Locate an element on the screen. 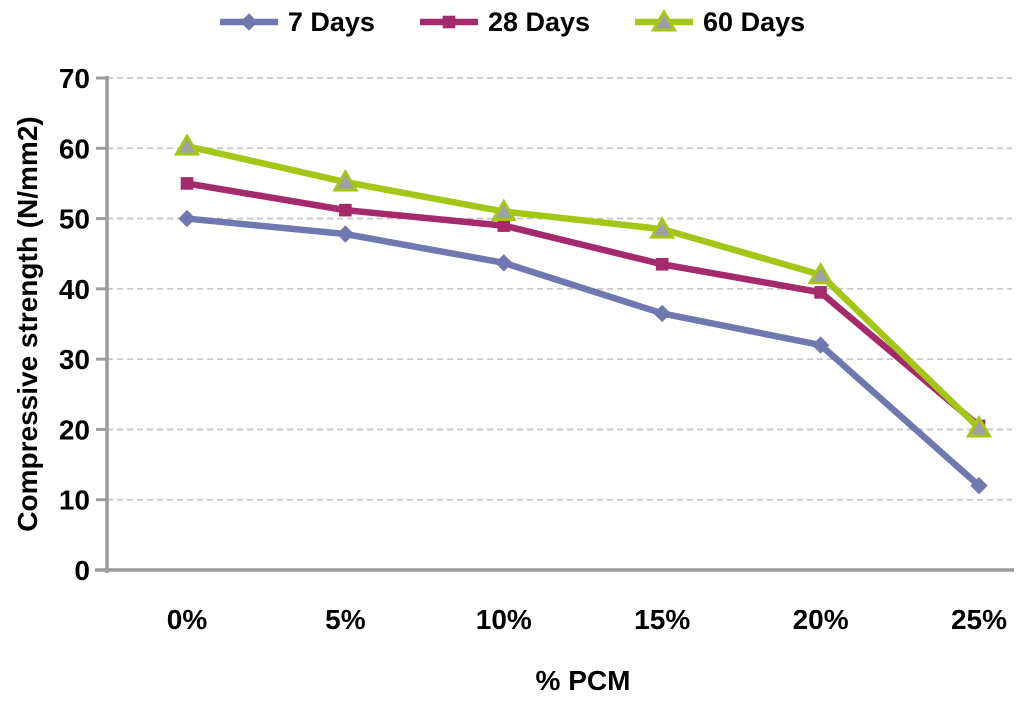  legend-item-28-days: 28 Days is located at coordinates (504, 22).